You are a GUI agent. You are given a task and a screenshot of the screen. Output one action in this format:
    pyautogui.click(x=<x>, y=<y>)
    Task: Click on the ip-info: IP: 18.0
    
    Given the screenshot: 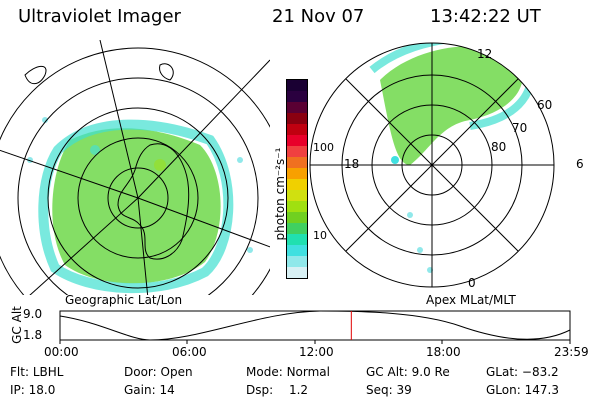 What is the action you would take?
    pyautogui.click(x=32, y=390)
    